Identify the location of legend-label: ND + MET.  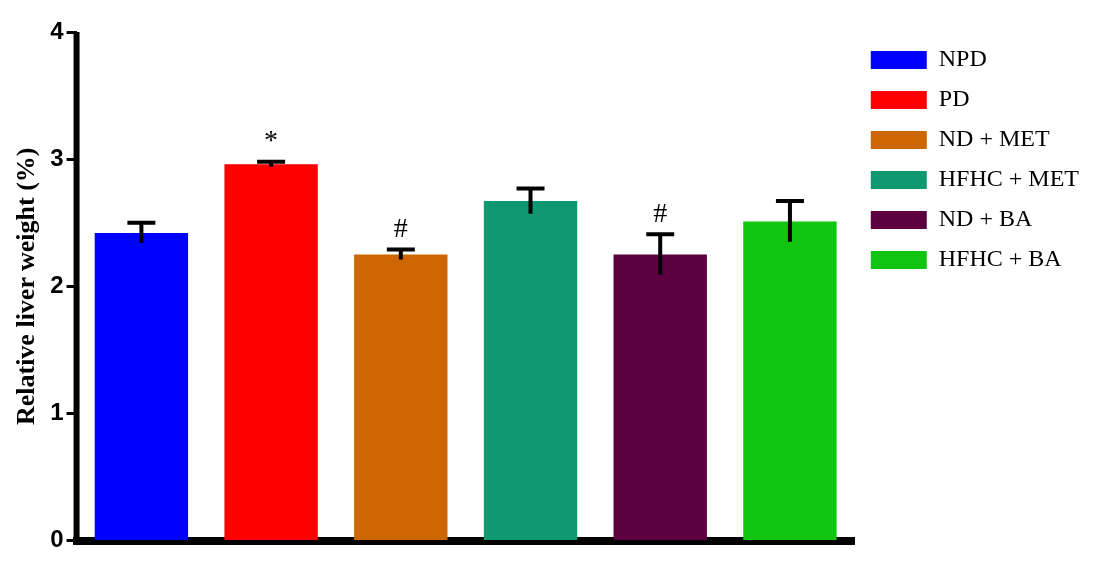
(994, 138).